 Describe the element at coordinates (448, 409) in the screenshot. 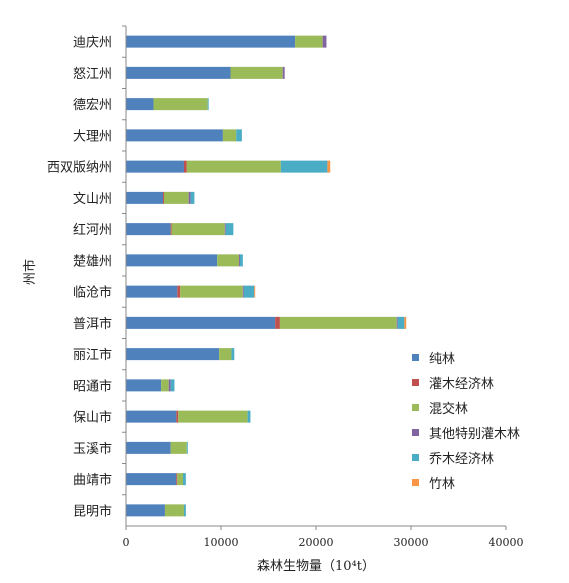

I see `legend-label: 混交林` at that location.